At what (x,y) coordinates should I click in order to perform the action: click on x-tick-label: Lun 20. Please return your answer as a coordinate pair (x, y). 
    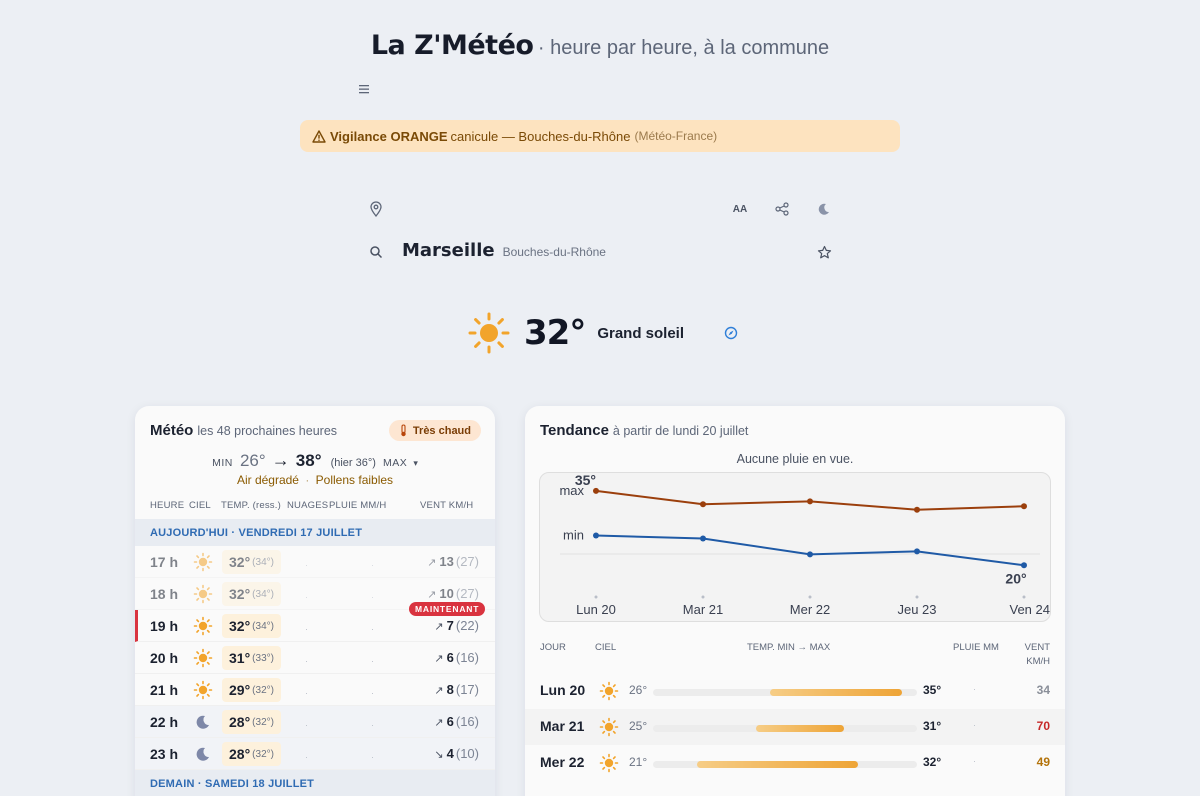
    Looking at the image, I should click on (596, 609).